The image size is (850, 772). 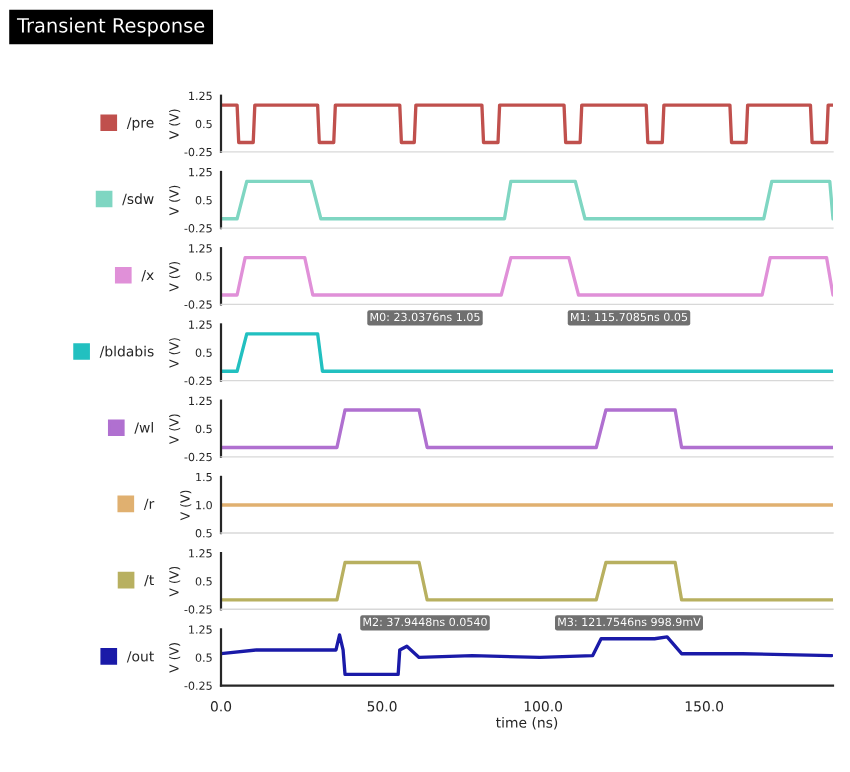 I want to click on chart-title: Transient Response, so click(x=110, y=27).